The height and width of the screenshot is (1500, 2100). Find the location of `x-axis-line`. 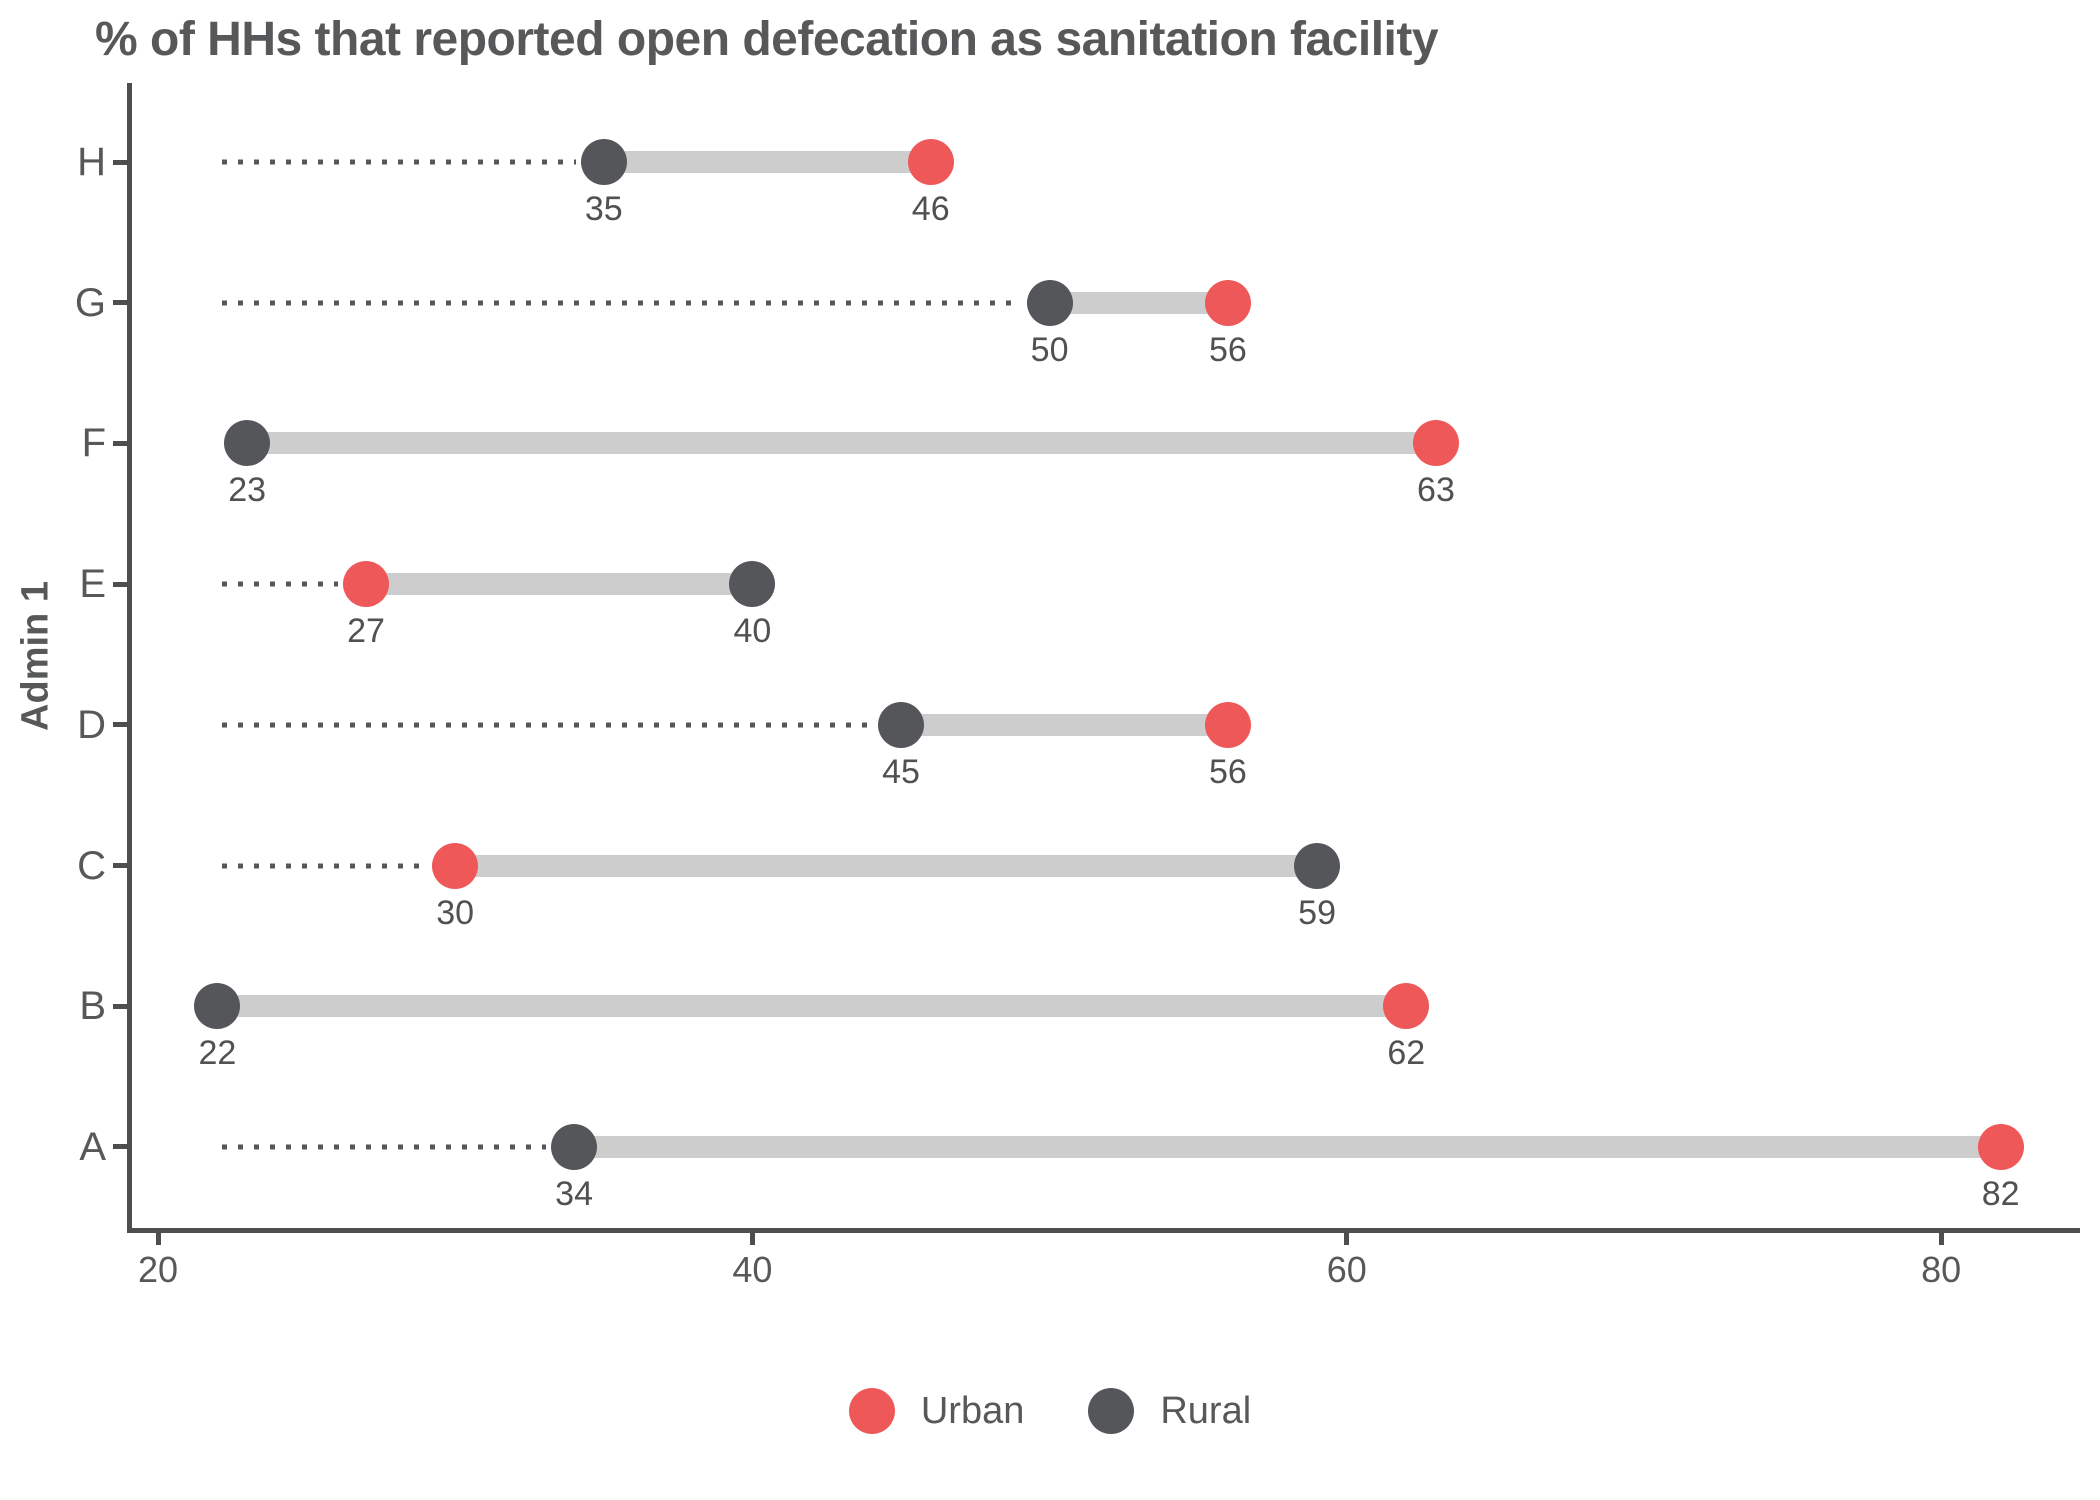

x-axis-line is located at coordinates (1103, 1230).